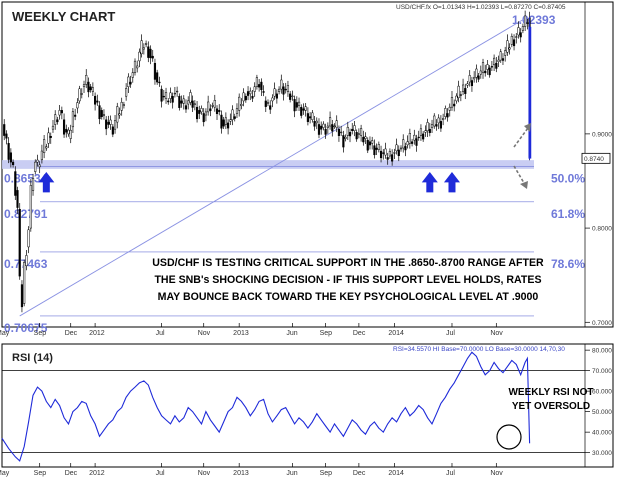  What do you see at coordinates (450, 333) in the screenshot?
I see `price-x-tick-label: Jul` at bounding box center [450, 333].